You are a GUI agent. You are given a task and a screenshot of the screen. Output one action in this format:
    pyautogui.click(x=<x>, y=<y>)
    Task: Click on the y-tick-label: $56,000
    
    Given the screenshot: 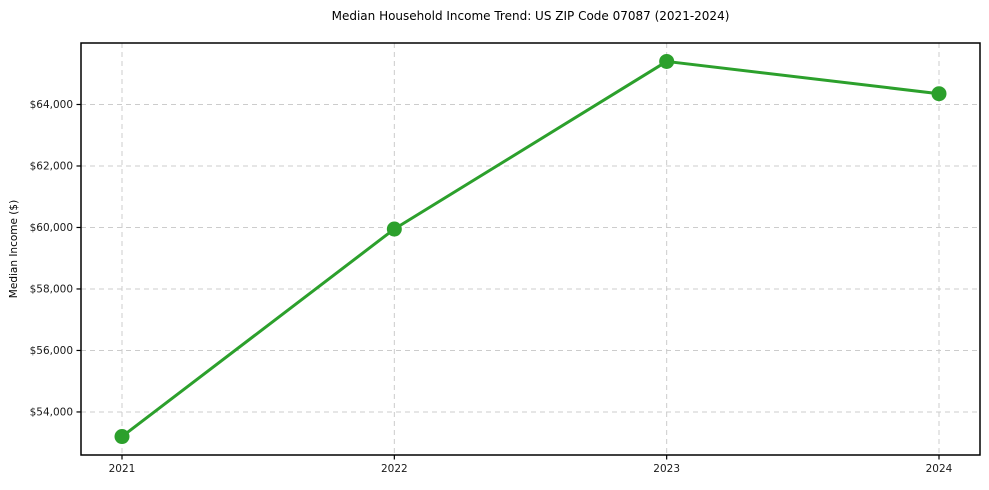 What is the action you would take?
    pyautogui.click(x=51, y=351)
    